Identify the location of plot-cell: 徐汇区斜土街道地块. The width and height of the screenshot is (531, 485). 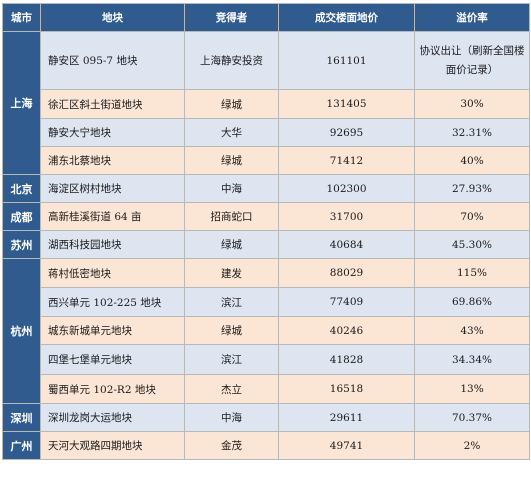
(112, 104).